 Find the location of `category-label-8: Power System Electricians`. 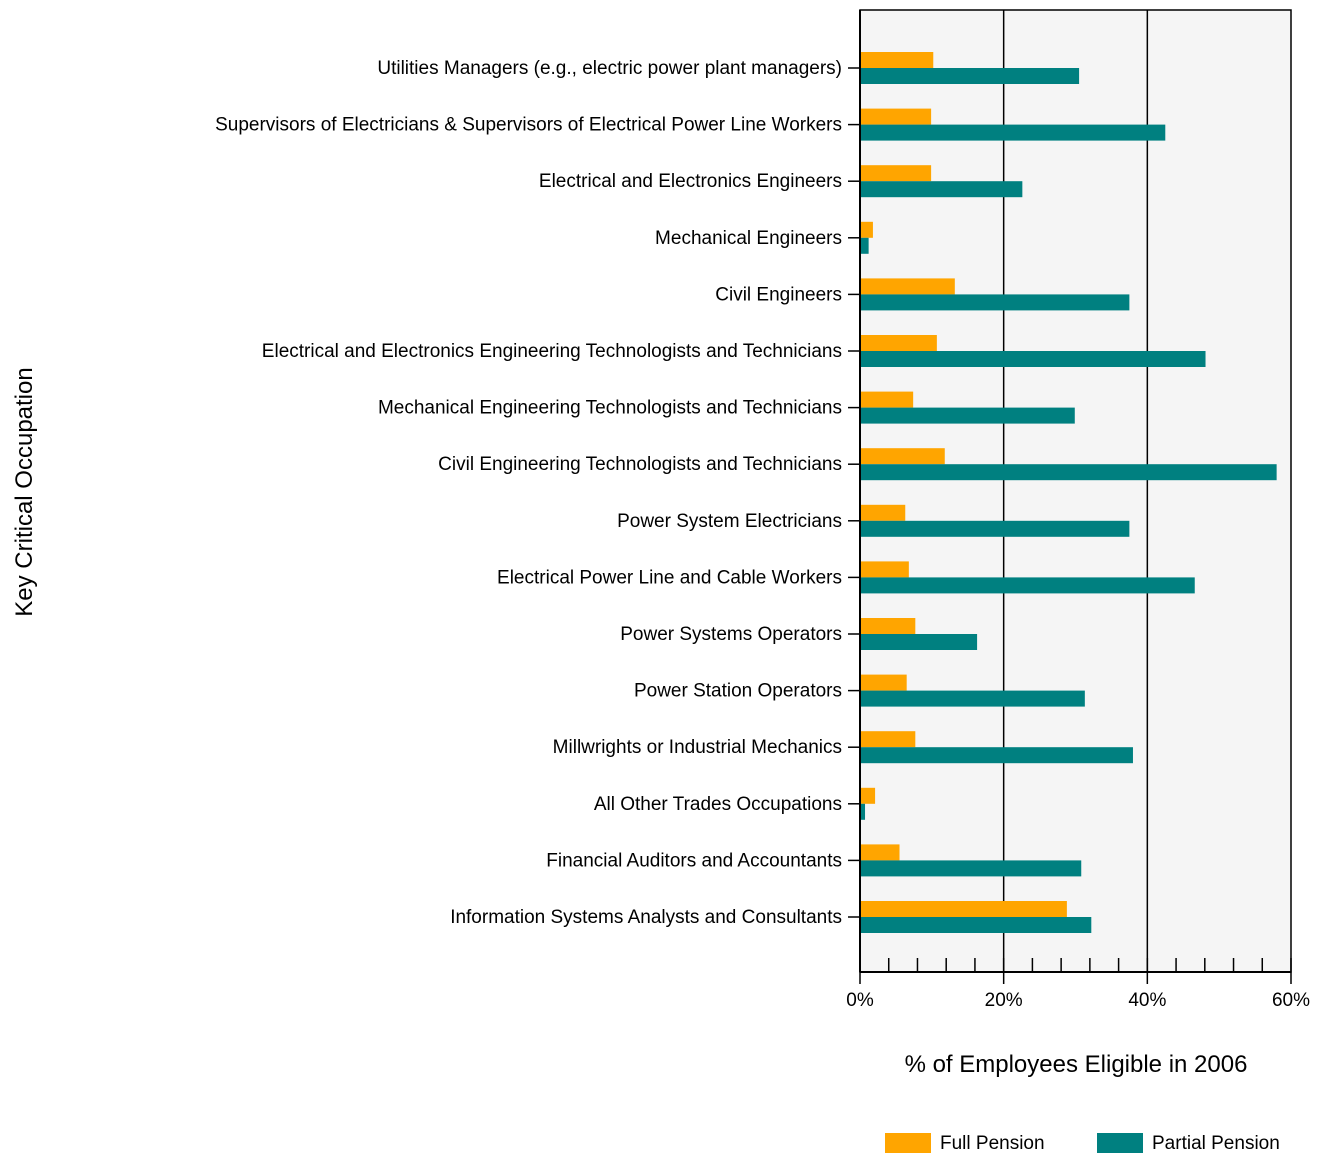

category-label-8: Power System Electricians is located at coordinates (729, 521).